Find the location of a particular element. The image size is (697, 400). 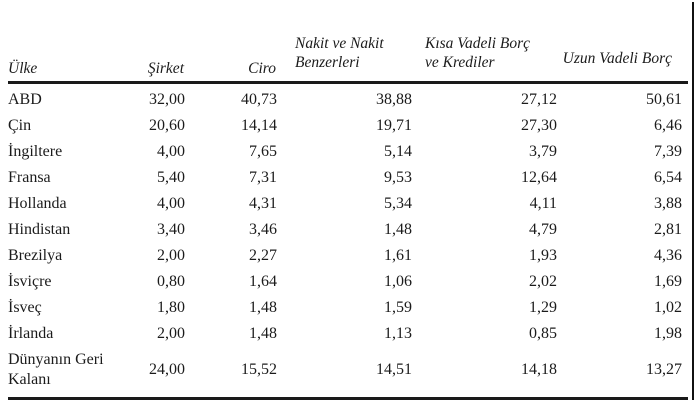

column-header-uzun-vadeli: Uzun Vadeli Borç is located at coordinates (622, 47).